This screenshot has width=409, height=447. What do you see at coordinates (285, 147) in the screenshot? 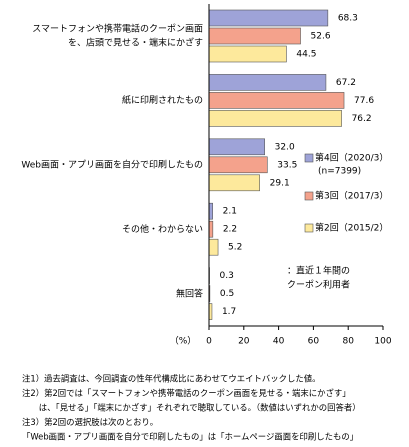
I see `data-label: 32.0` at bounding box center [285, 147].